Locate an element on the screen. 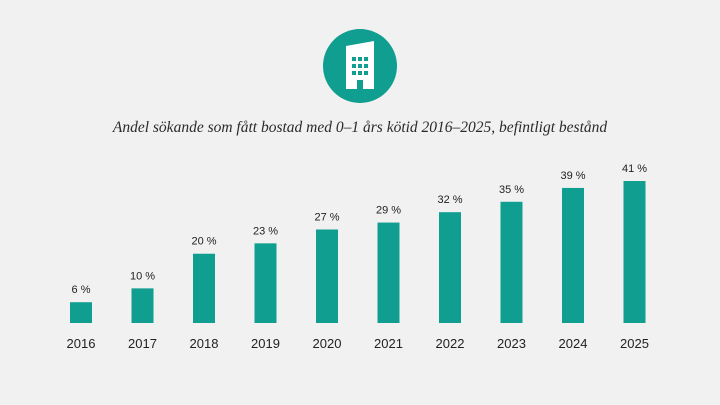 This screenshot has height=405, width=720. bar-2022 is located at coordinates (450, 267).